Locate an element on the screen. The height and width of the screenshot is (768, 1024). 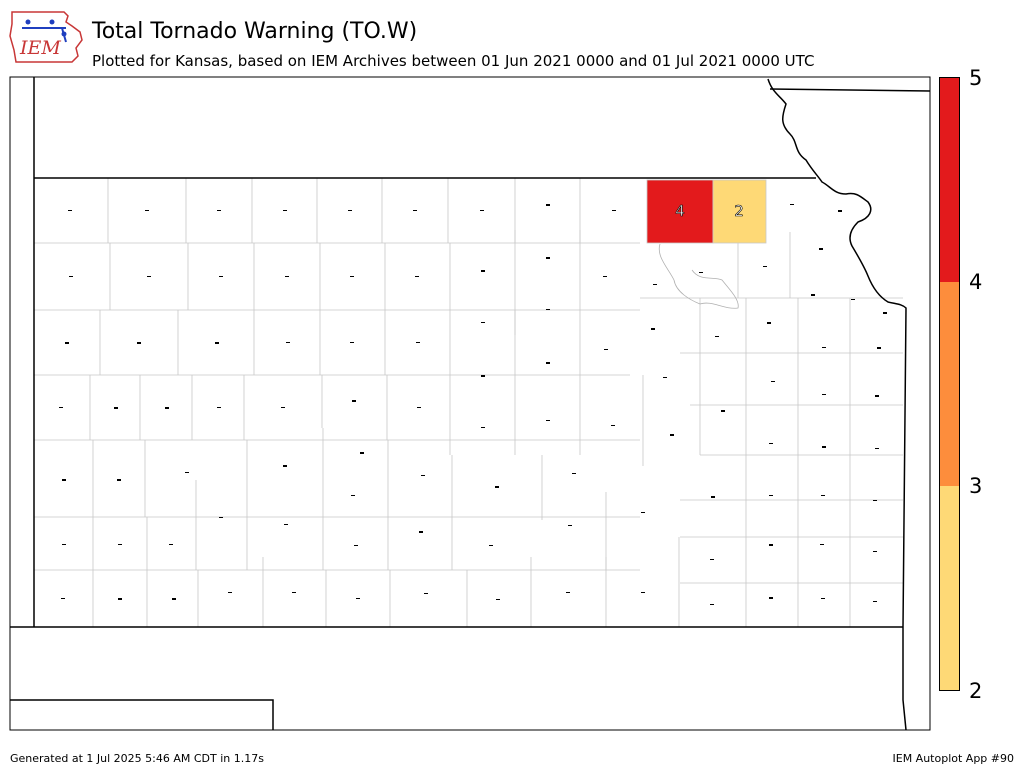
colorbar-segment-low is located at coordinates (949, 588).